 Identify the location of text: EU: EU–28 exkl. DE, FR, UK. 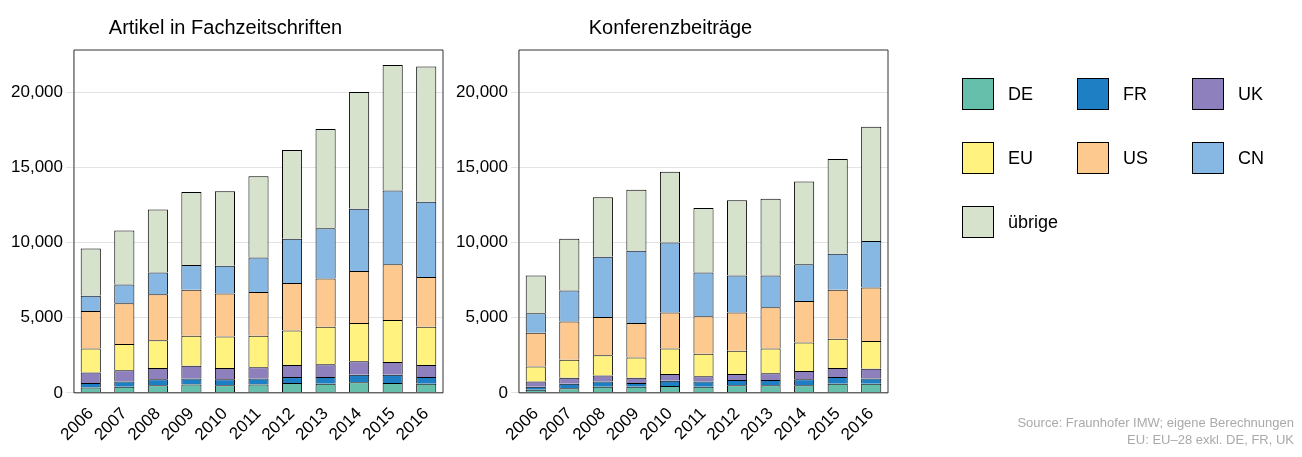
(1210, 439).